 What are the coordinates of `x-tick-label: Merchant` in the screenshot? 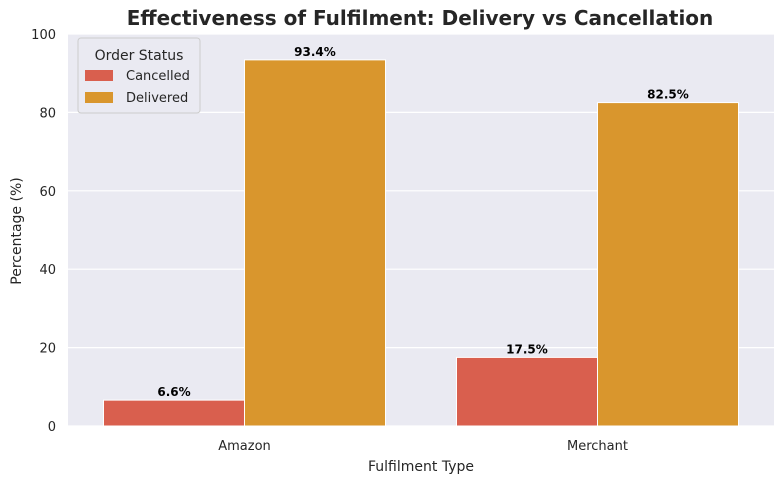 It's located at (597, 446).